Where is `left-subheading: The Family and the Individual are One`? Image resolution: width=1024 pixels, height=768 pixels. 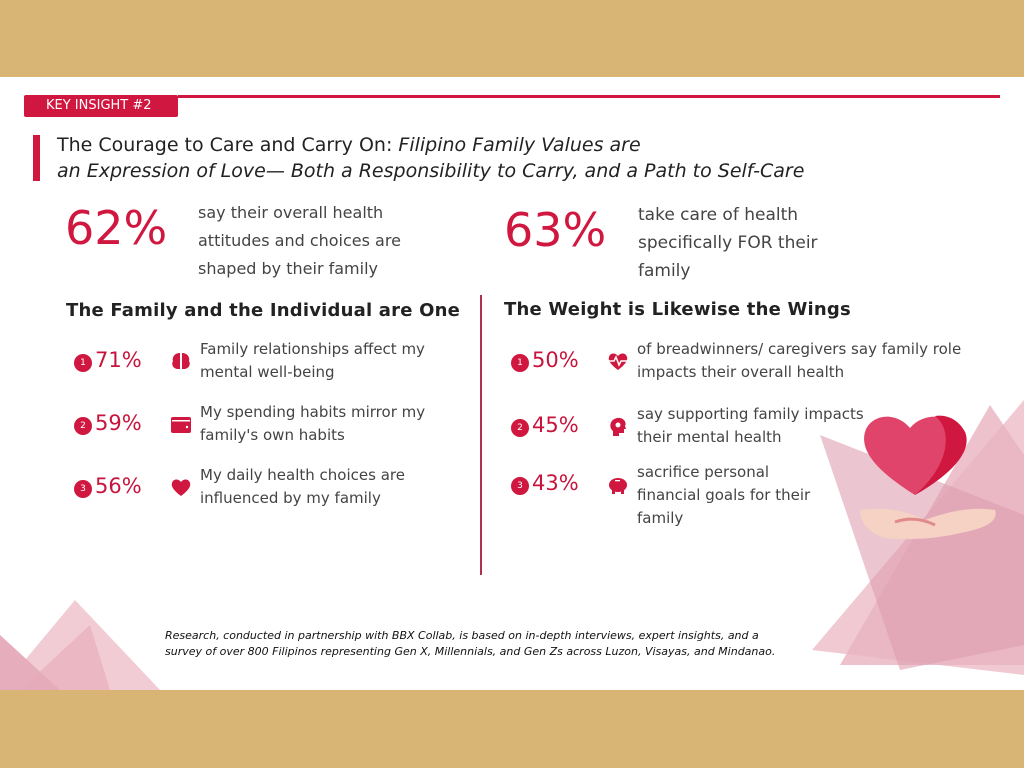
left-subheading: The Family and the Individual are One is located at coordinates (263, 310).